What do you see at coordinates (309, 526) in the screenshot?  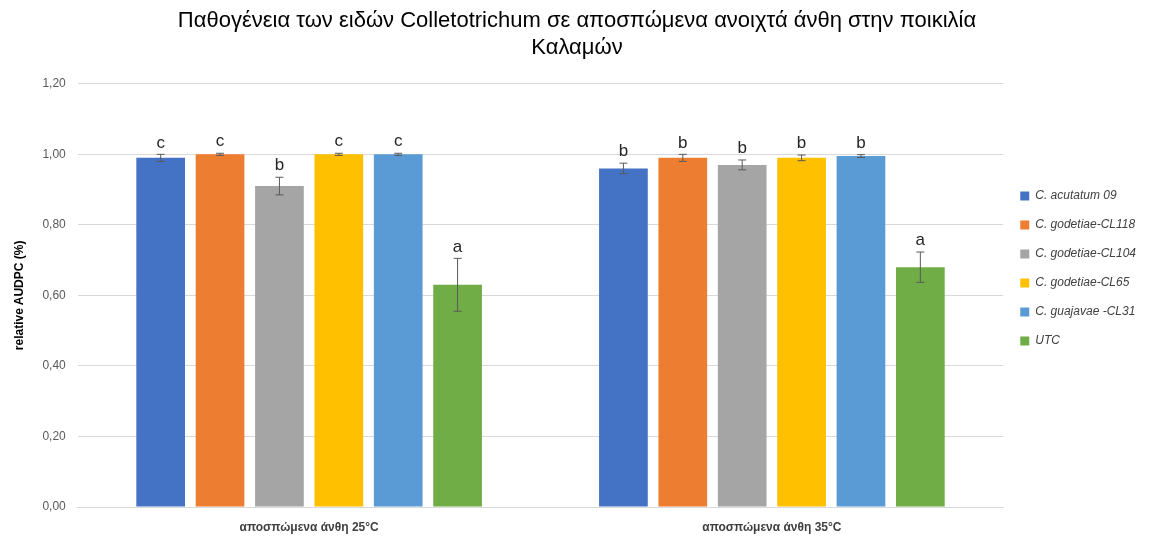 I see `x-tick-label: αποσπώμενα άνθη 25°C` at bounding box center [309, 526].